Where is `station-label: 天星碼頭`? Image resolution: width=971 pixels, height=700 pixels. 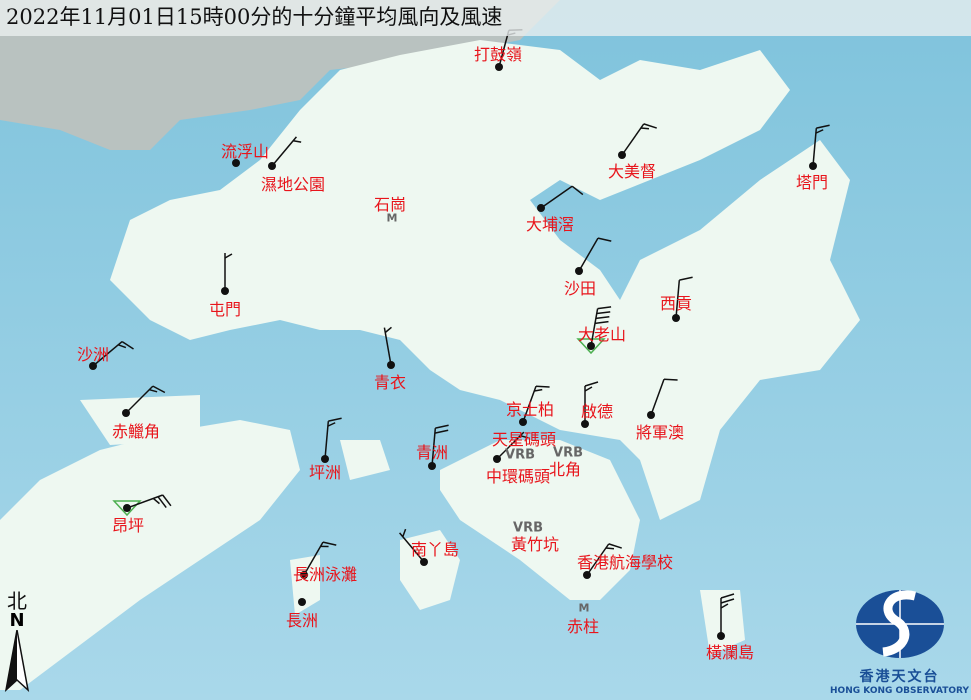 station-label: 天星碼頭 is located at coordinates (524, 439).